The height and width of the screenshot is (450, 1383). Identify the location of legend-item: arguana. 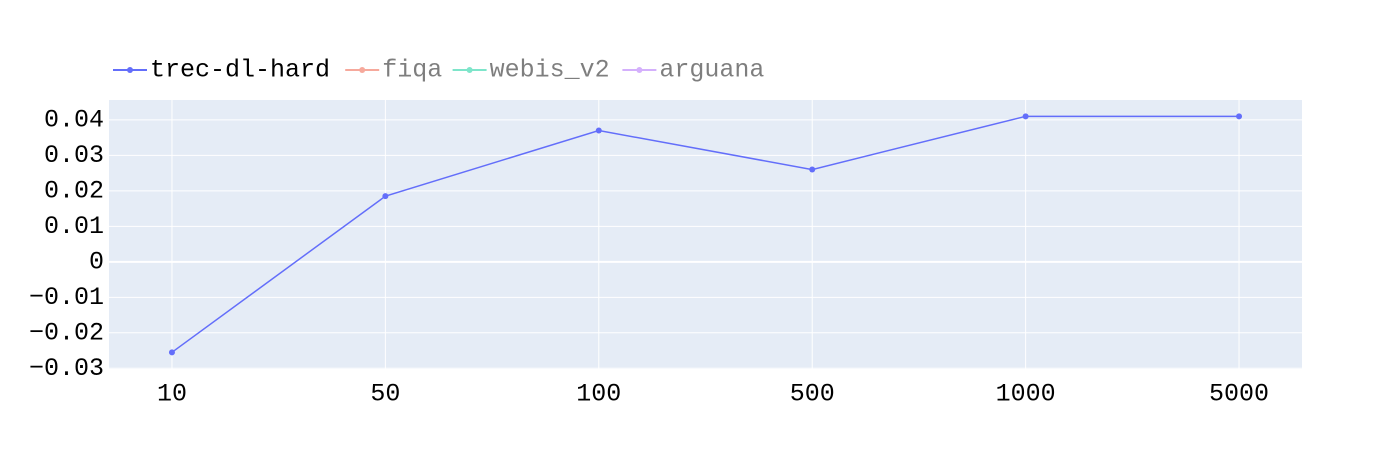
(693, 70).